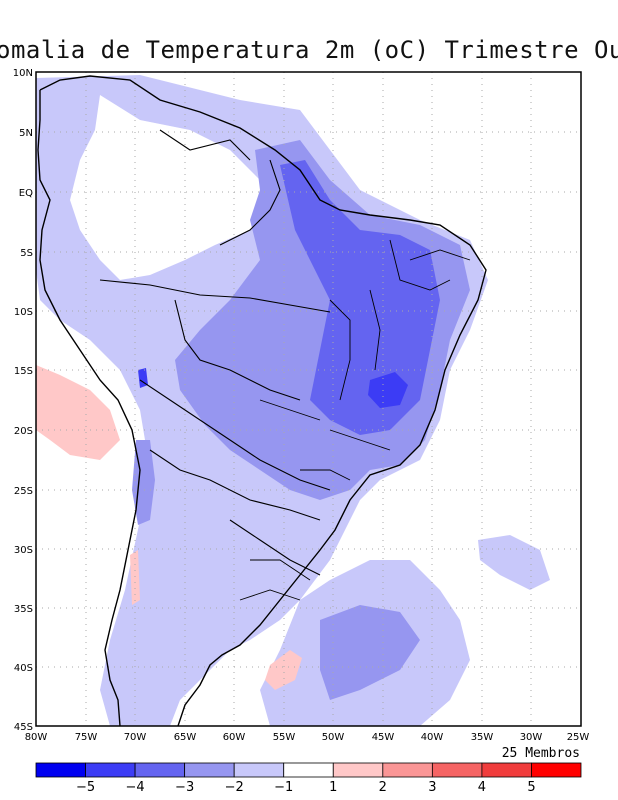 The height and width of the screenshot is (800, 618). What do you see at coordinates (23, 727) in the screenshot?
I see `lat-label: 45S` at bounding box center [23, 727].